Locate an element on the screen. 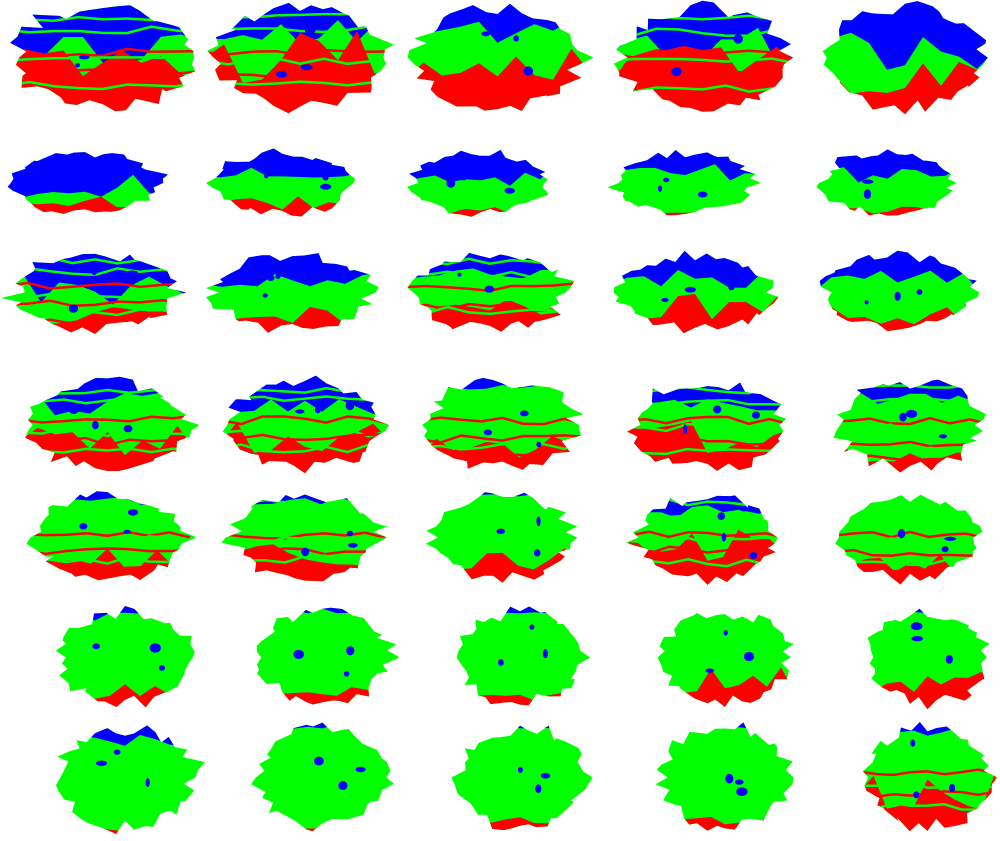 The height and width of the screenshot is (841, 1000). segmentation-panel-r2-c3 is located at coordinates (505, 193).